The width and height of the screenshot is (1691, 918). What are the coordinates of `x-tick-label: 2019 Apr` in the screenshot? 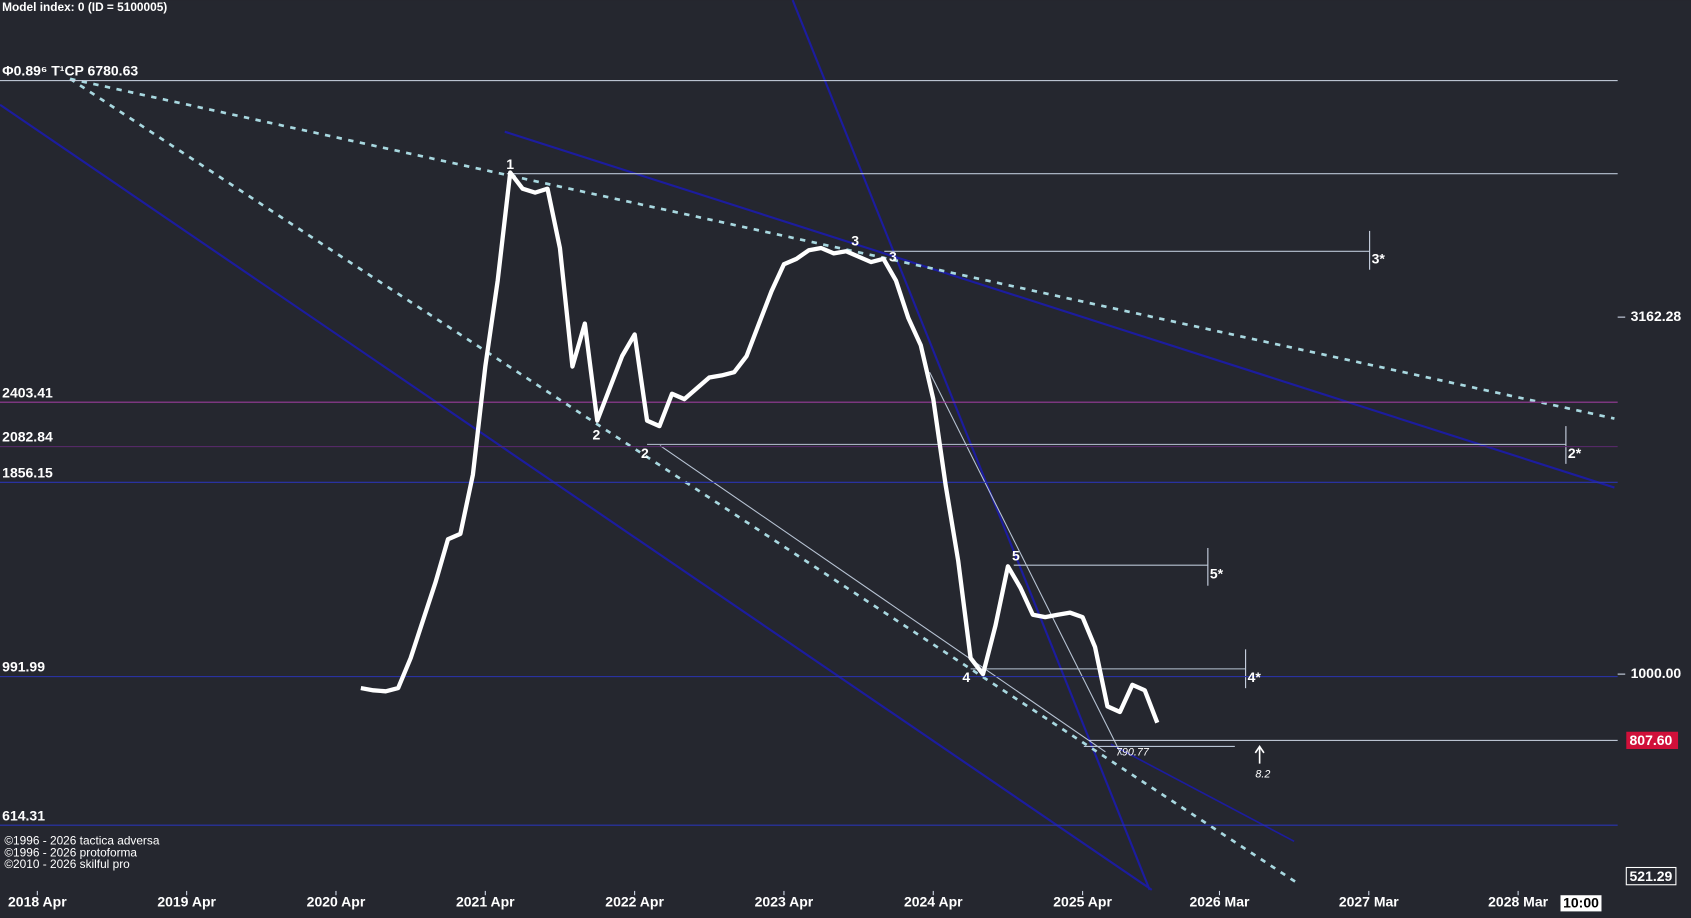 It's located at (186, 901).